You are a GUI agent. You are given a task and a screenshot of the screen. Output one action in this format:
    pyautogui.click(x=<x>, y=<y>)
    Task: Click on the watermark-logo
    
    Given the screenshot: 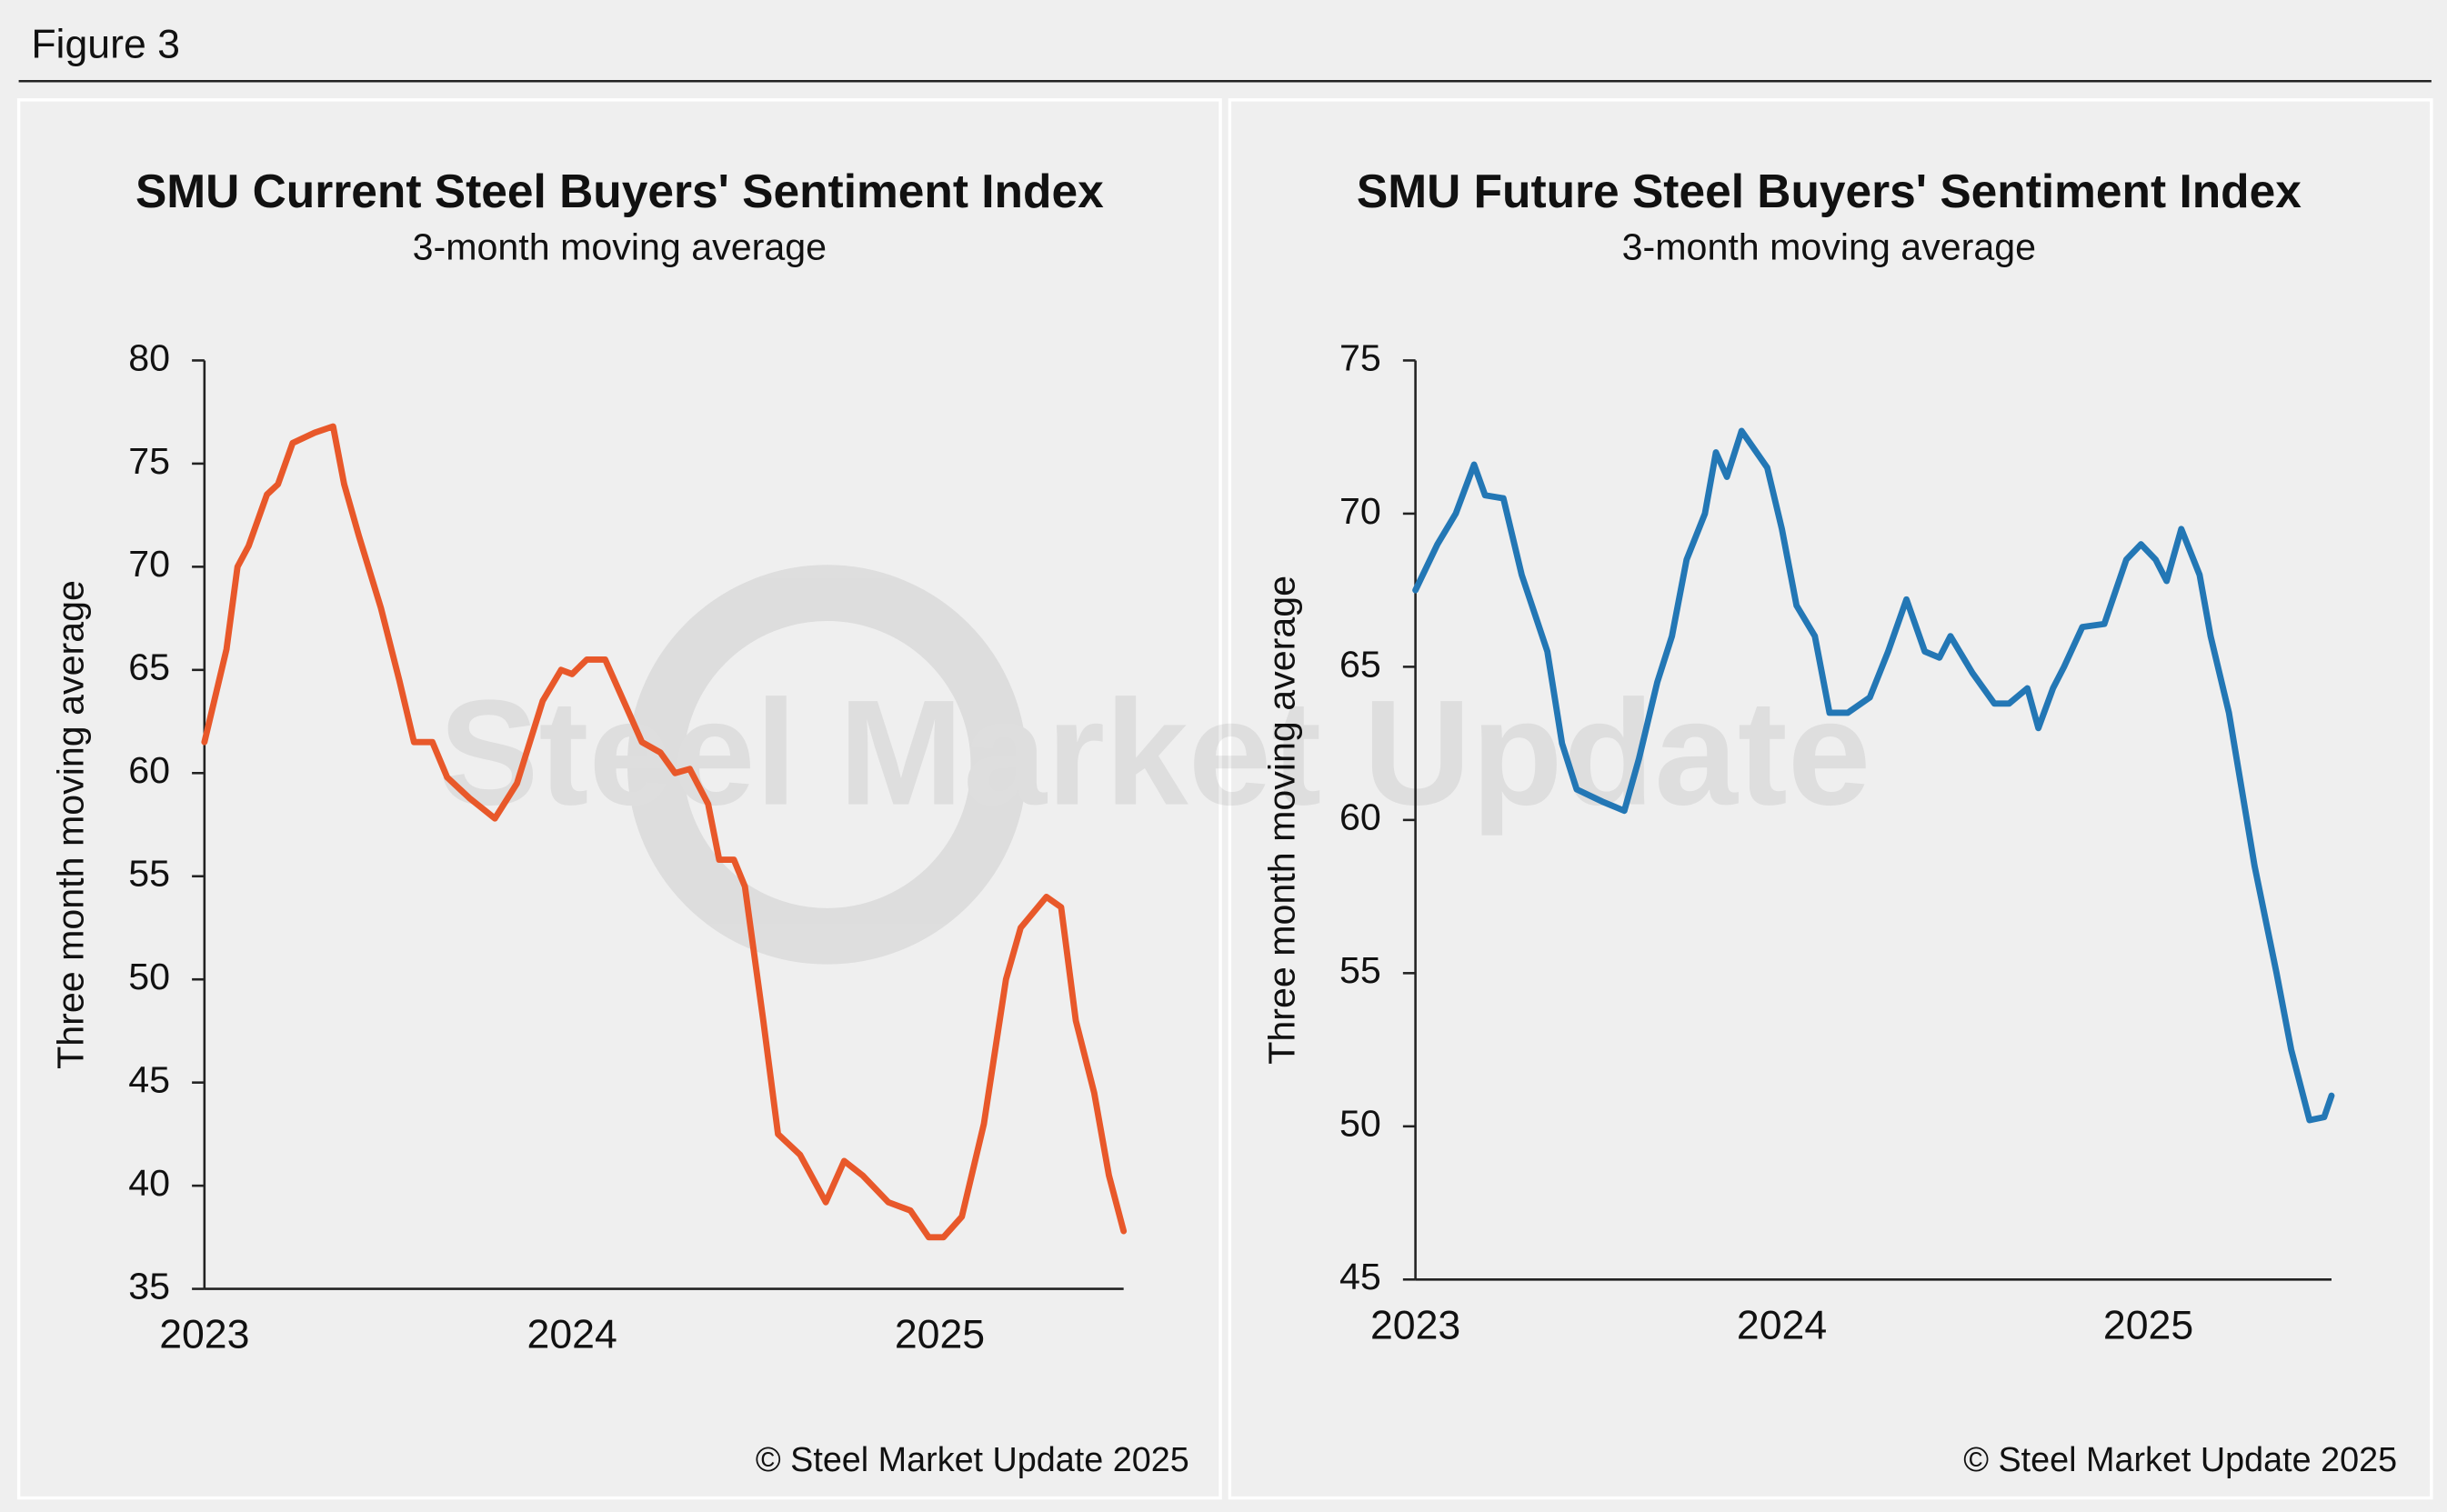 What is the action you would take?
    pyautogui.click(x=827, y=765)
    